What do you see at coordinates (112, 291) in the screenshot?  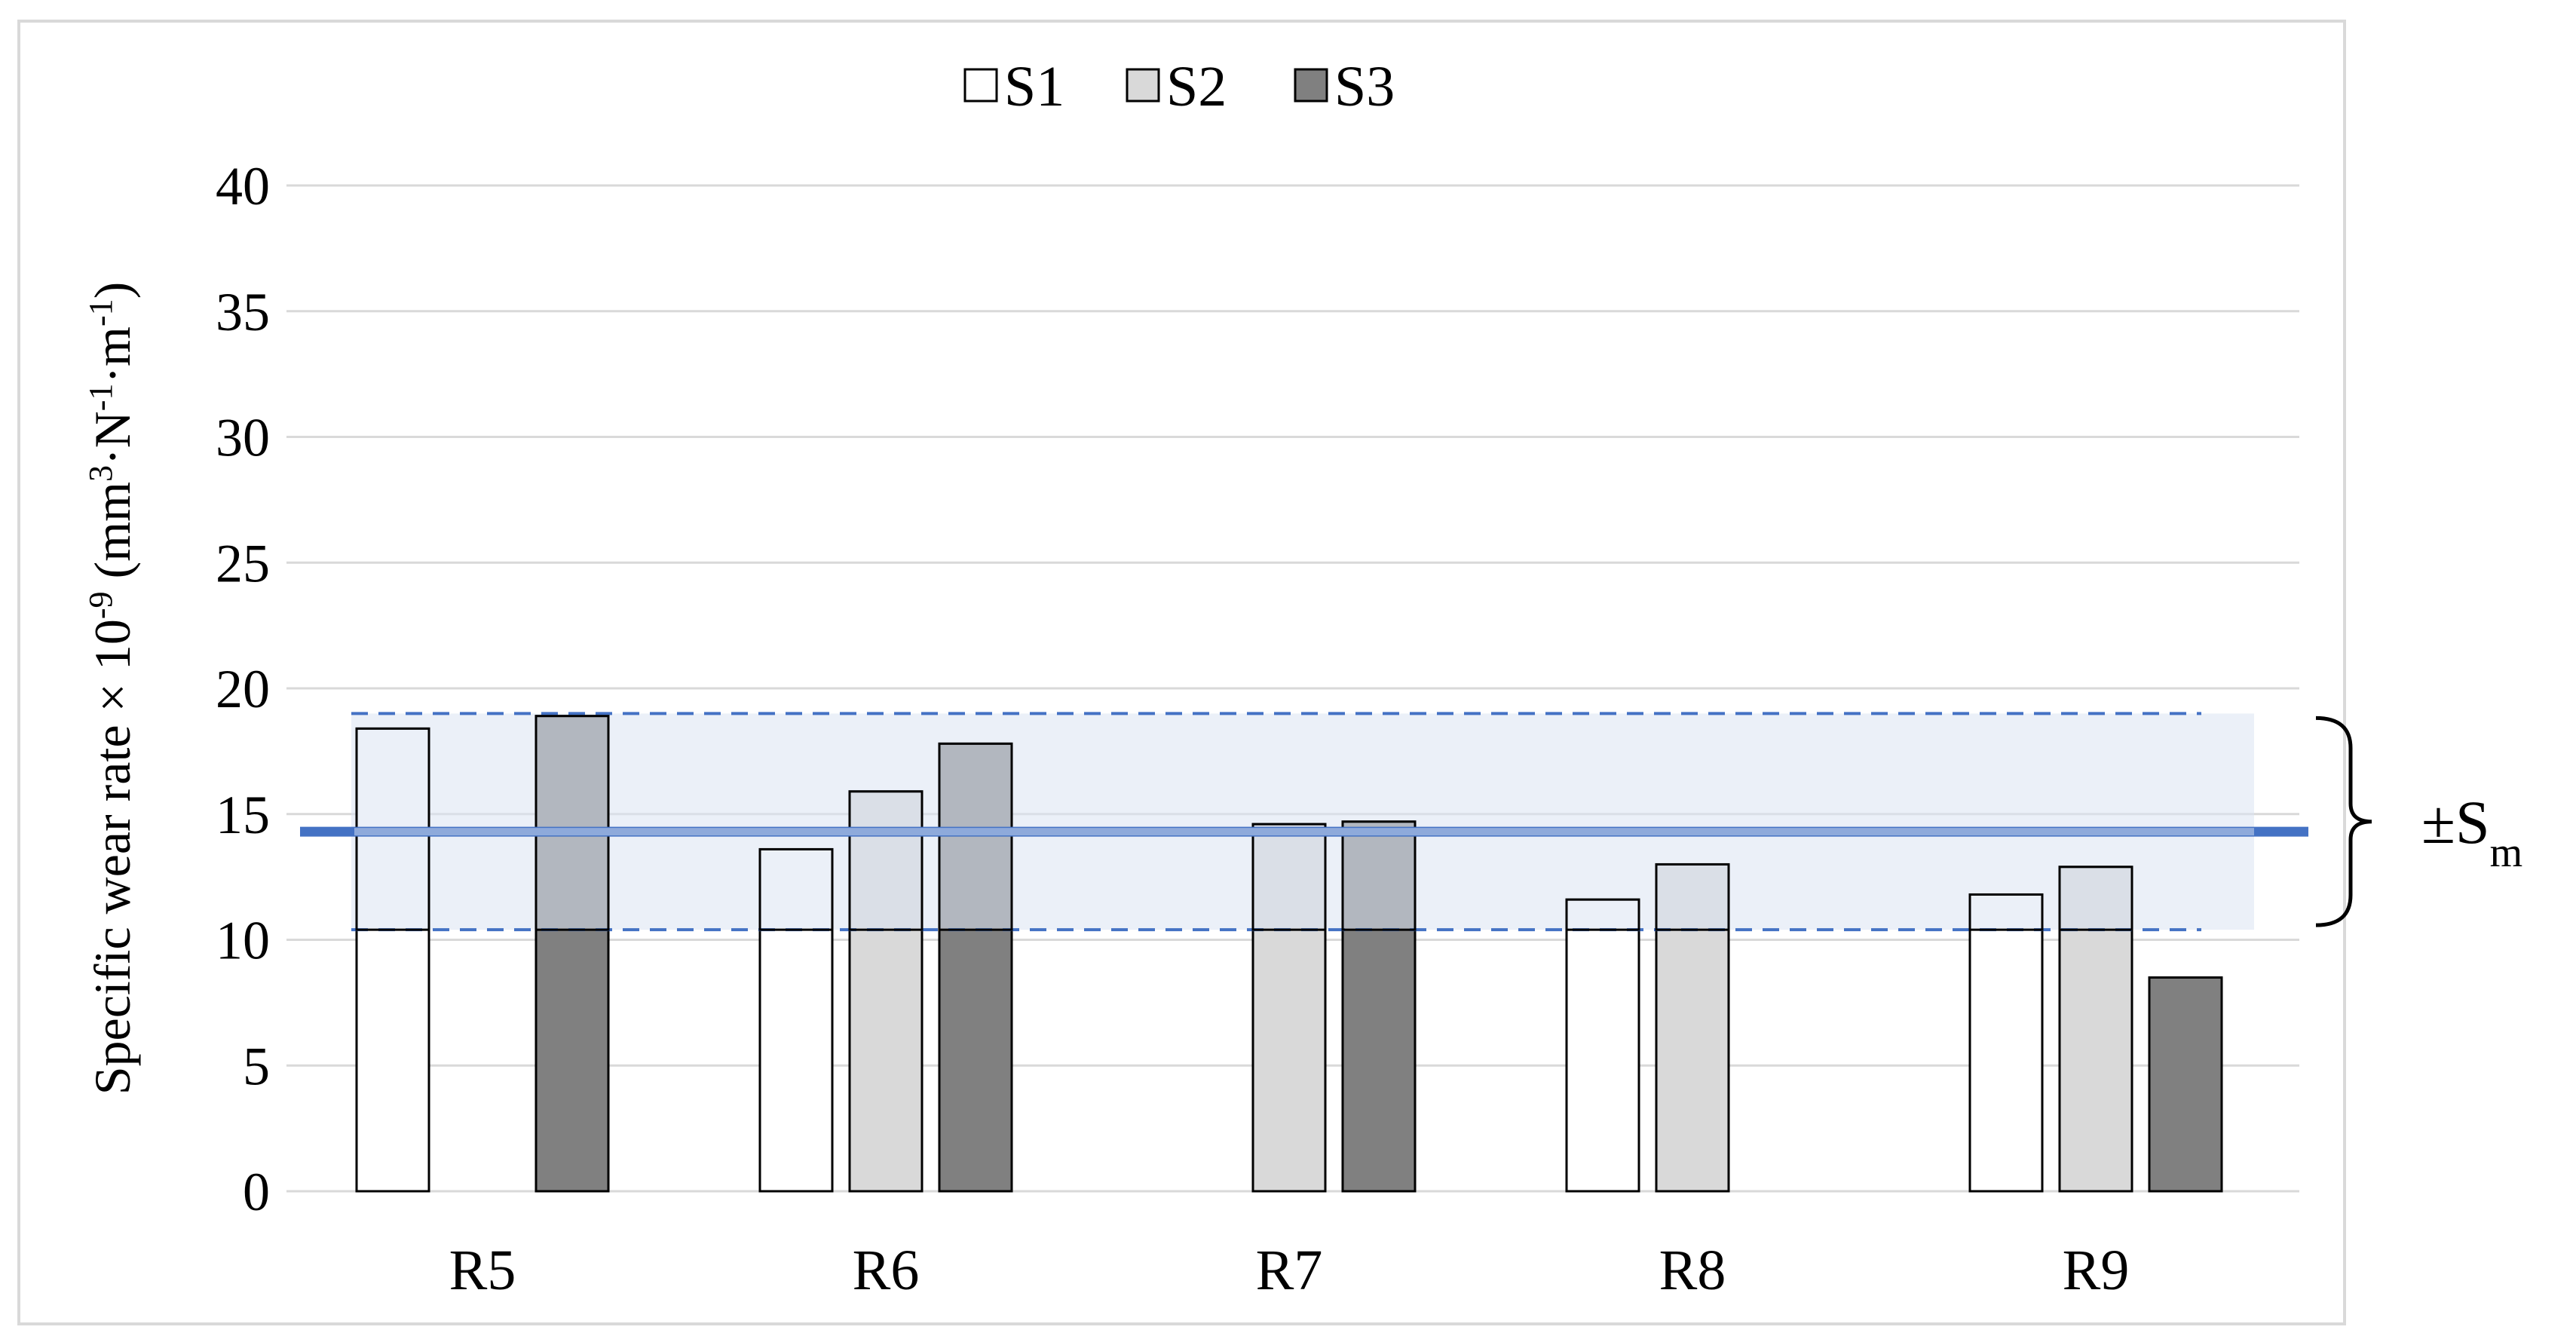 I see `y-label-unit-close: )` at bounding box center [112, 291].